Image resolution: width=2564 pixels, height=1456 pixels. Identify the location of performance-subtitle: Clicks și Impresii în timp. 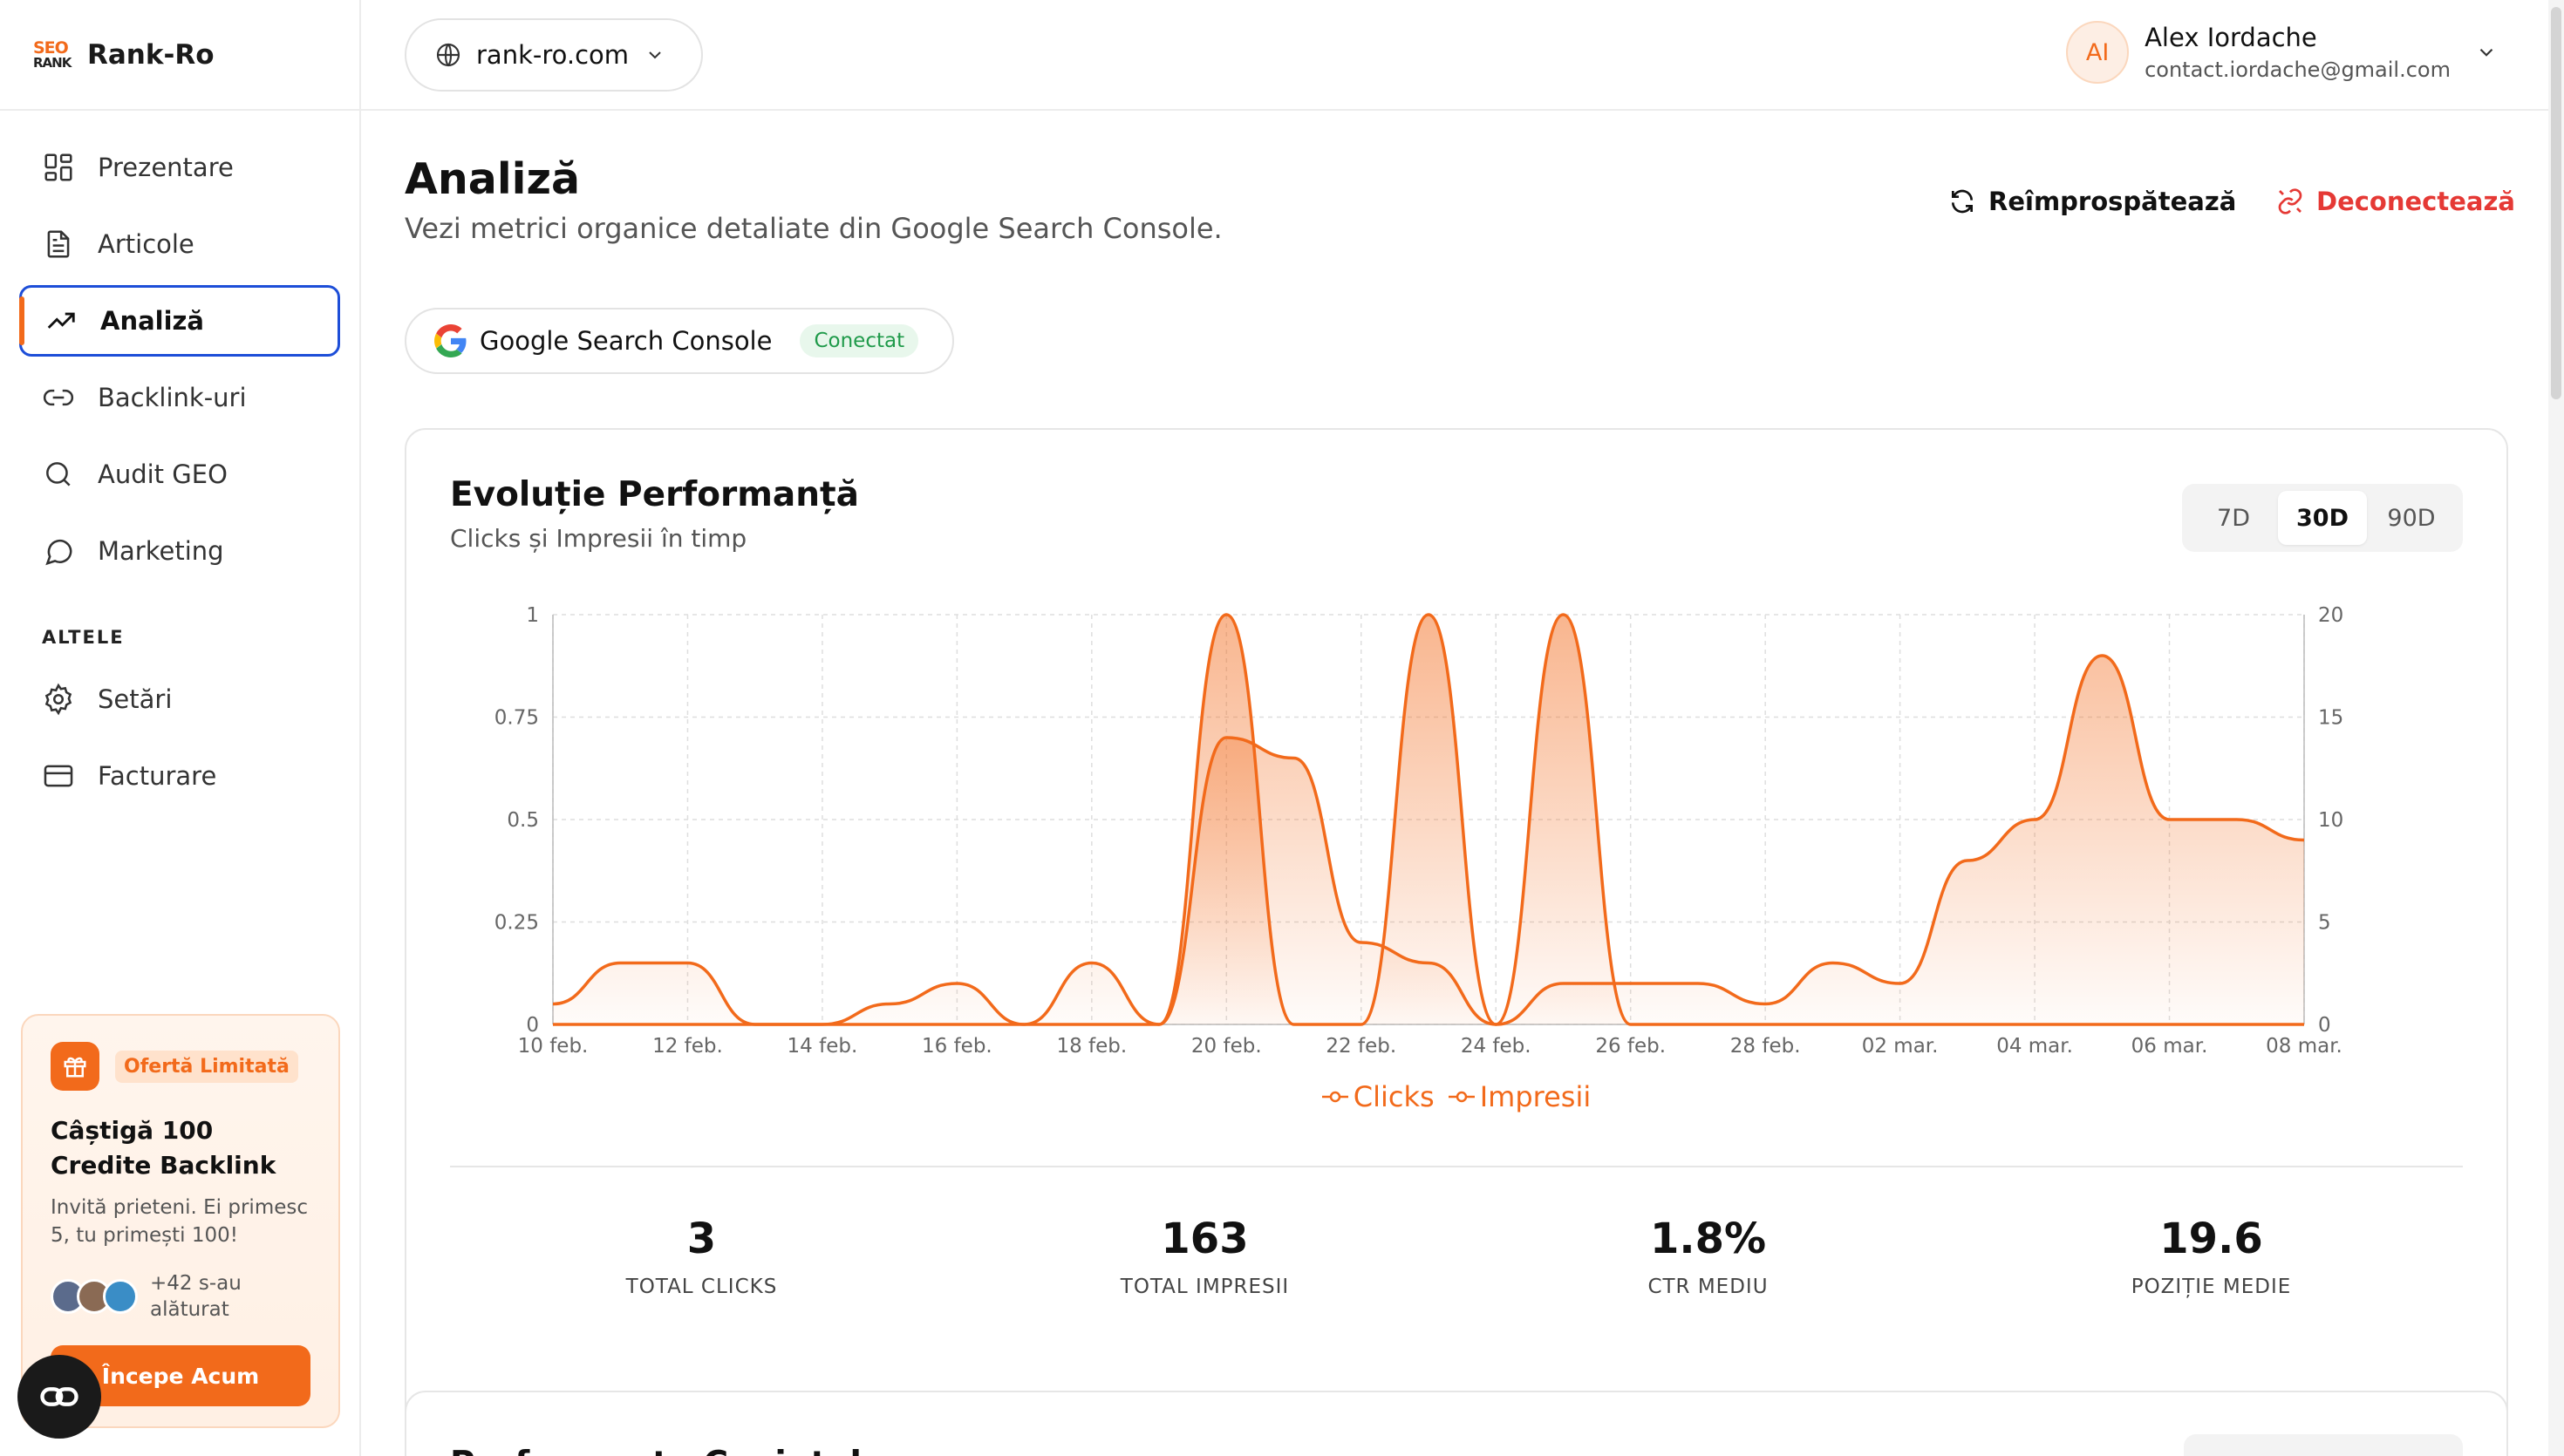
(598, 538).